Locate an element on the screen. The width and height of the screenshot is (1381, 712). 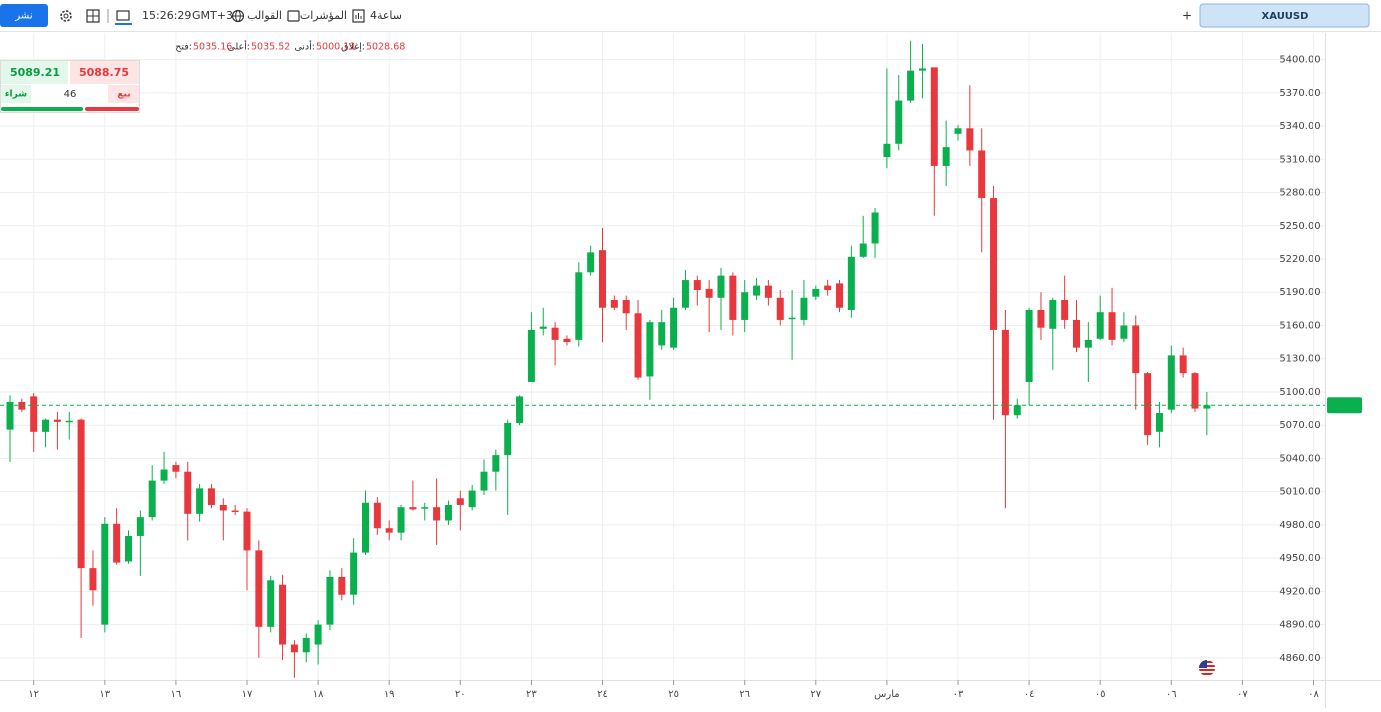
sell-button is located at coordinates (123, 94).